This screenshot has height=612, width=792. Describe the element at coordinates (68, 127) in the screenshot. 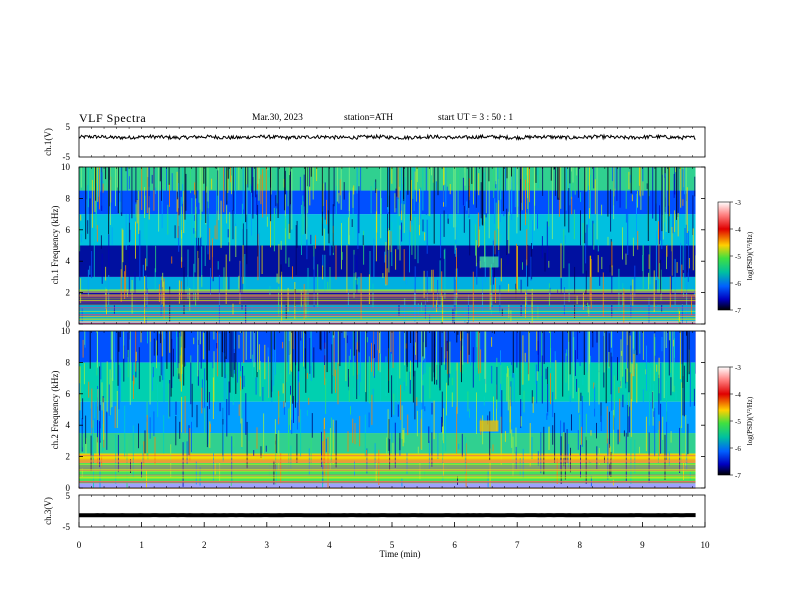

I see `ch1-ytick-top: 5` at that location.